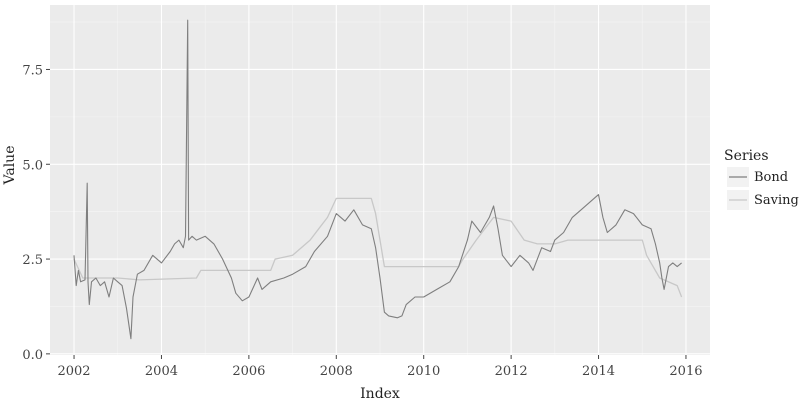  I want to click on x-tick-label: 2004, so click(161, 371).